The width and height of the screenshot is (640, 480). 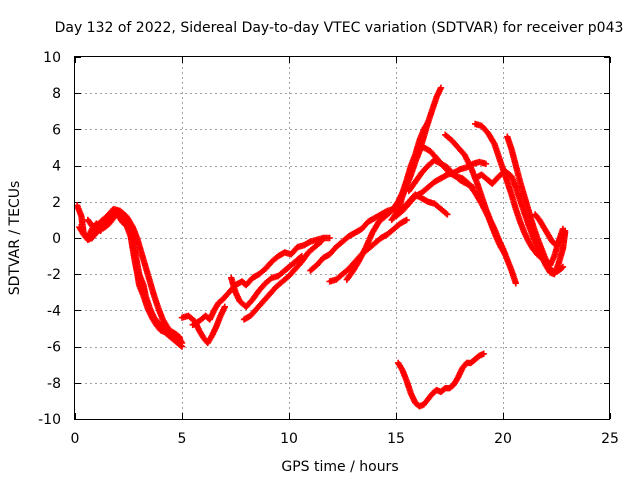 What do you see at coordinates (54, 275) in the screenshot?
I see `y-tick-label: -2` at bounding box center [54, 275].